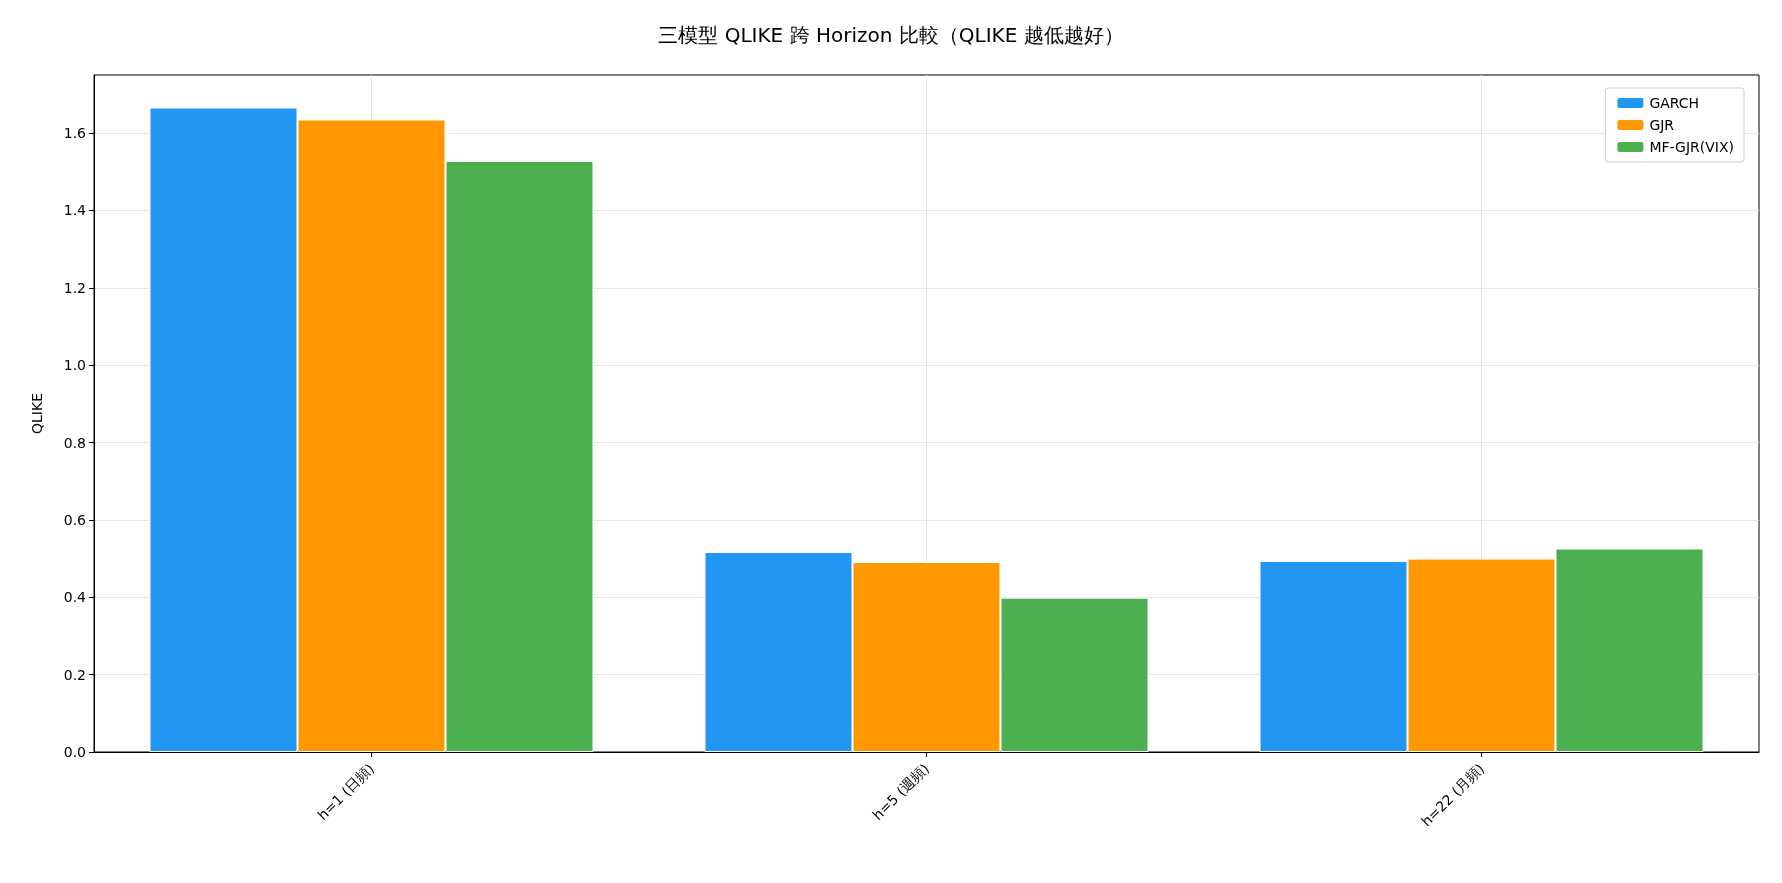  Describe the element at coordinates (1691, 147) in the screenshot. I see `legend-label: MF-GJR(VIX)` at that location.